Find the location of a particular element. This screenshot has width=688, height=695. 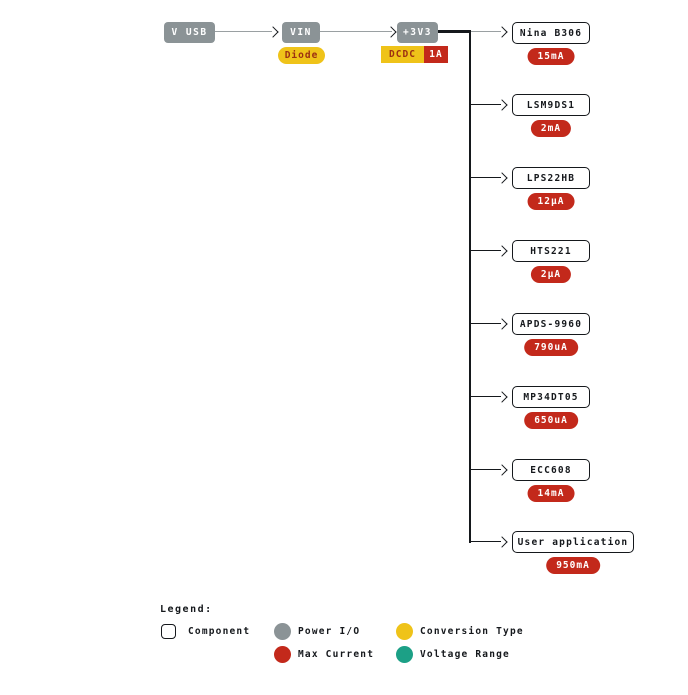

arrowhead-vin-icon is located at coordinates (273, 32).